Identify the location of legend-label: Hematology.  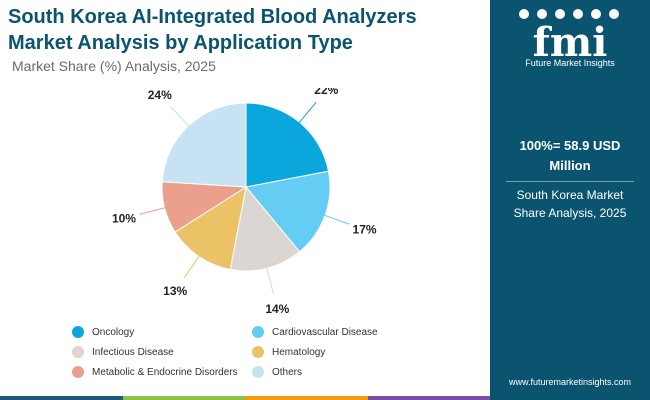
(299, 352).